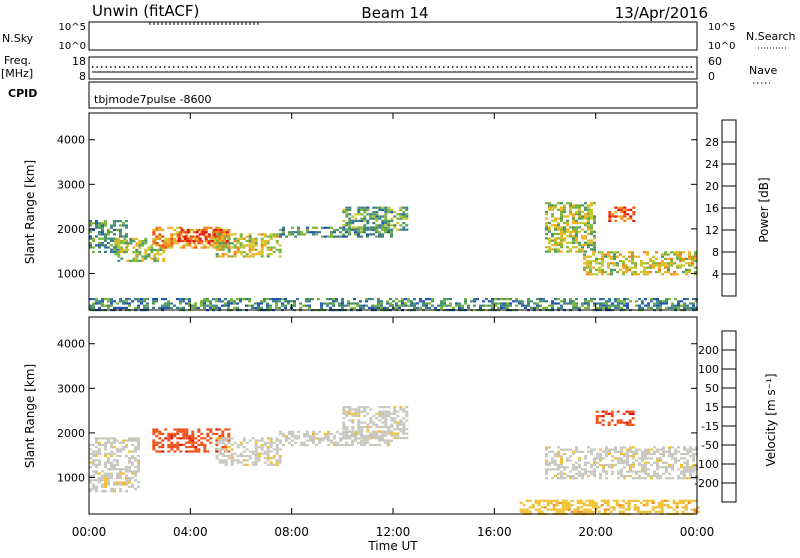 This screenshot has height=558, width=800. What do you see at coordinates (729, 416) in the screenshot?
I see `colorbar-frame` at bounding box center [729, 416].